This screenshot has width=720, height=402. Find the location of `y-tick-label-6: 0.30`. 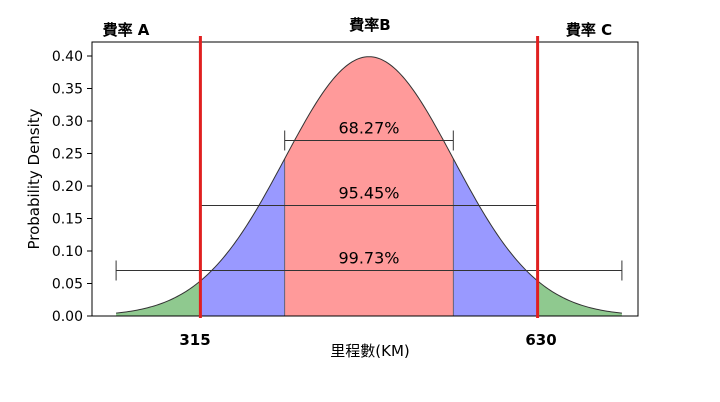

y-tick-label-6: 0.30 is located at coordinates (67, 122).